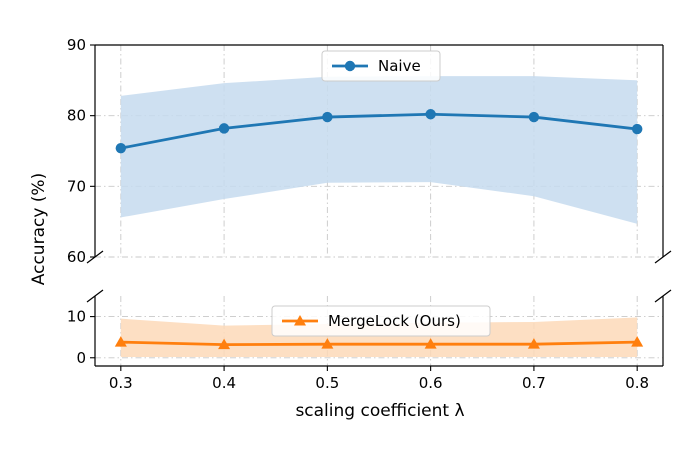  What do you see at coordinates (327, 383) in the screenshot?
I see `x-tick-label-0.5: 0.5` at bounding box center [327, 383].